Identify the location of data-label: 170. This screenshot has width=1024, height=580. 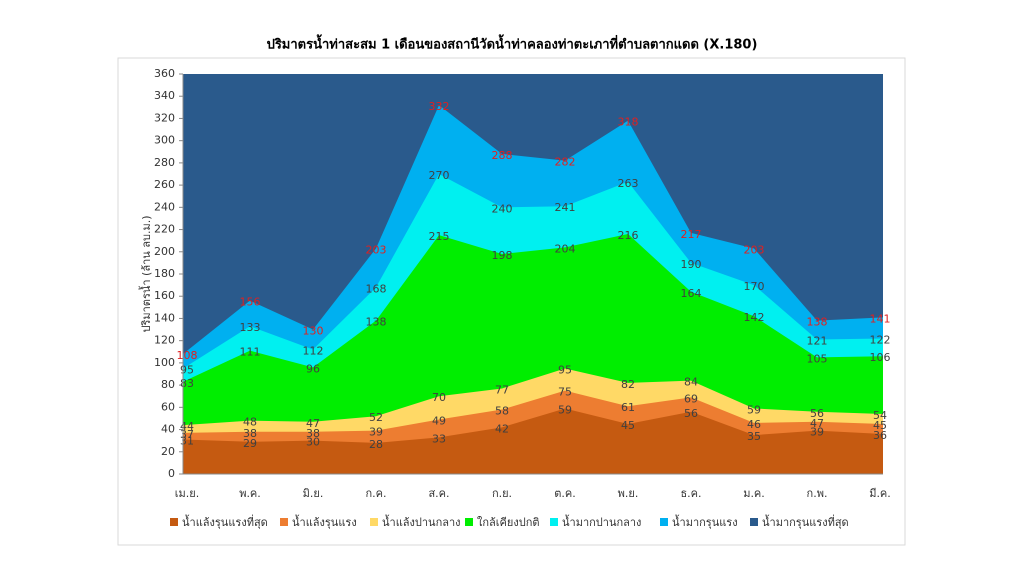
(754, 286).